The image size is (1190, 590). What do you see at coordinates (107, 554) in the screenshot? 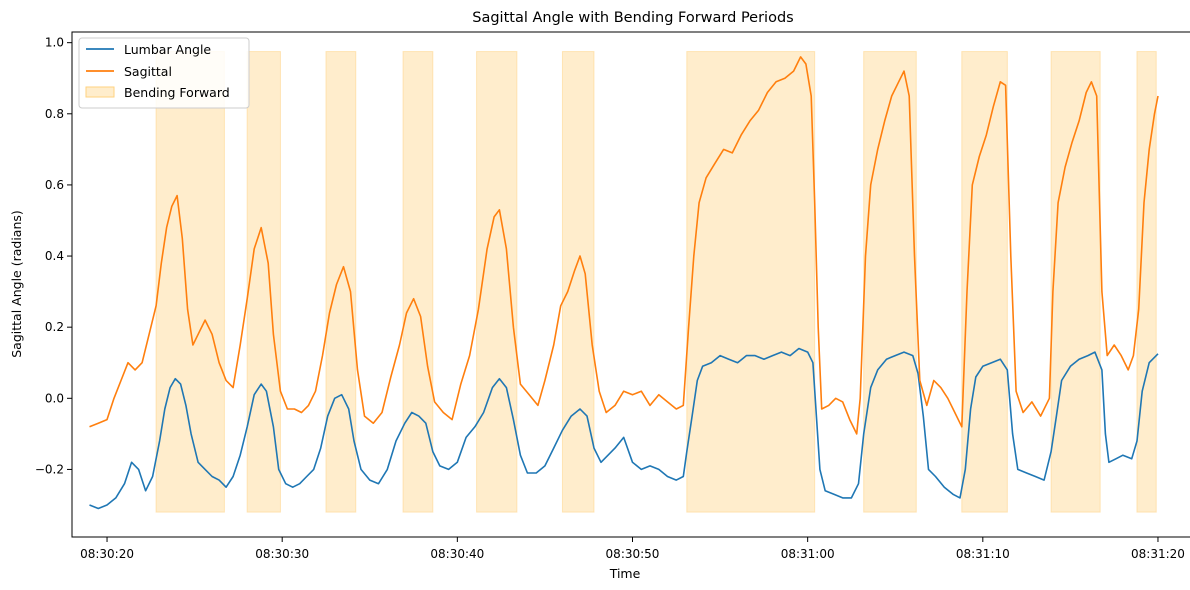
I see `x-tick-label-0: 08:30:20` at bounding box center [107, 554].